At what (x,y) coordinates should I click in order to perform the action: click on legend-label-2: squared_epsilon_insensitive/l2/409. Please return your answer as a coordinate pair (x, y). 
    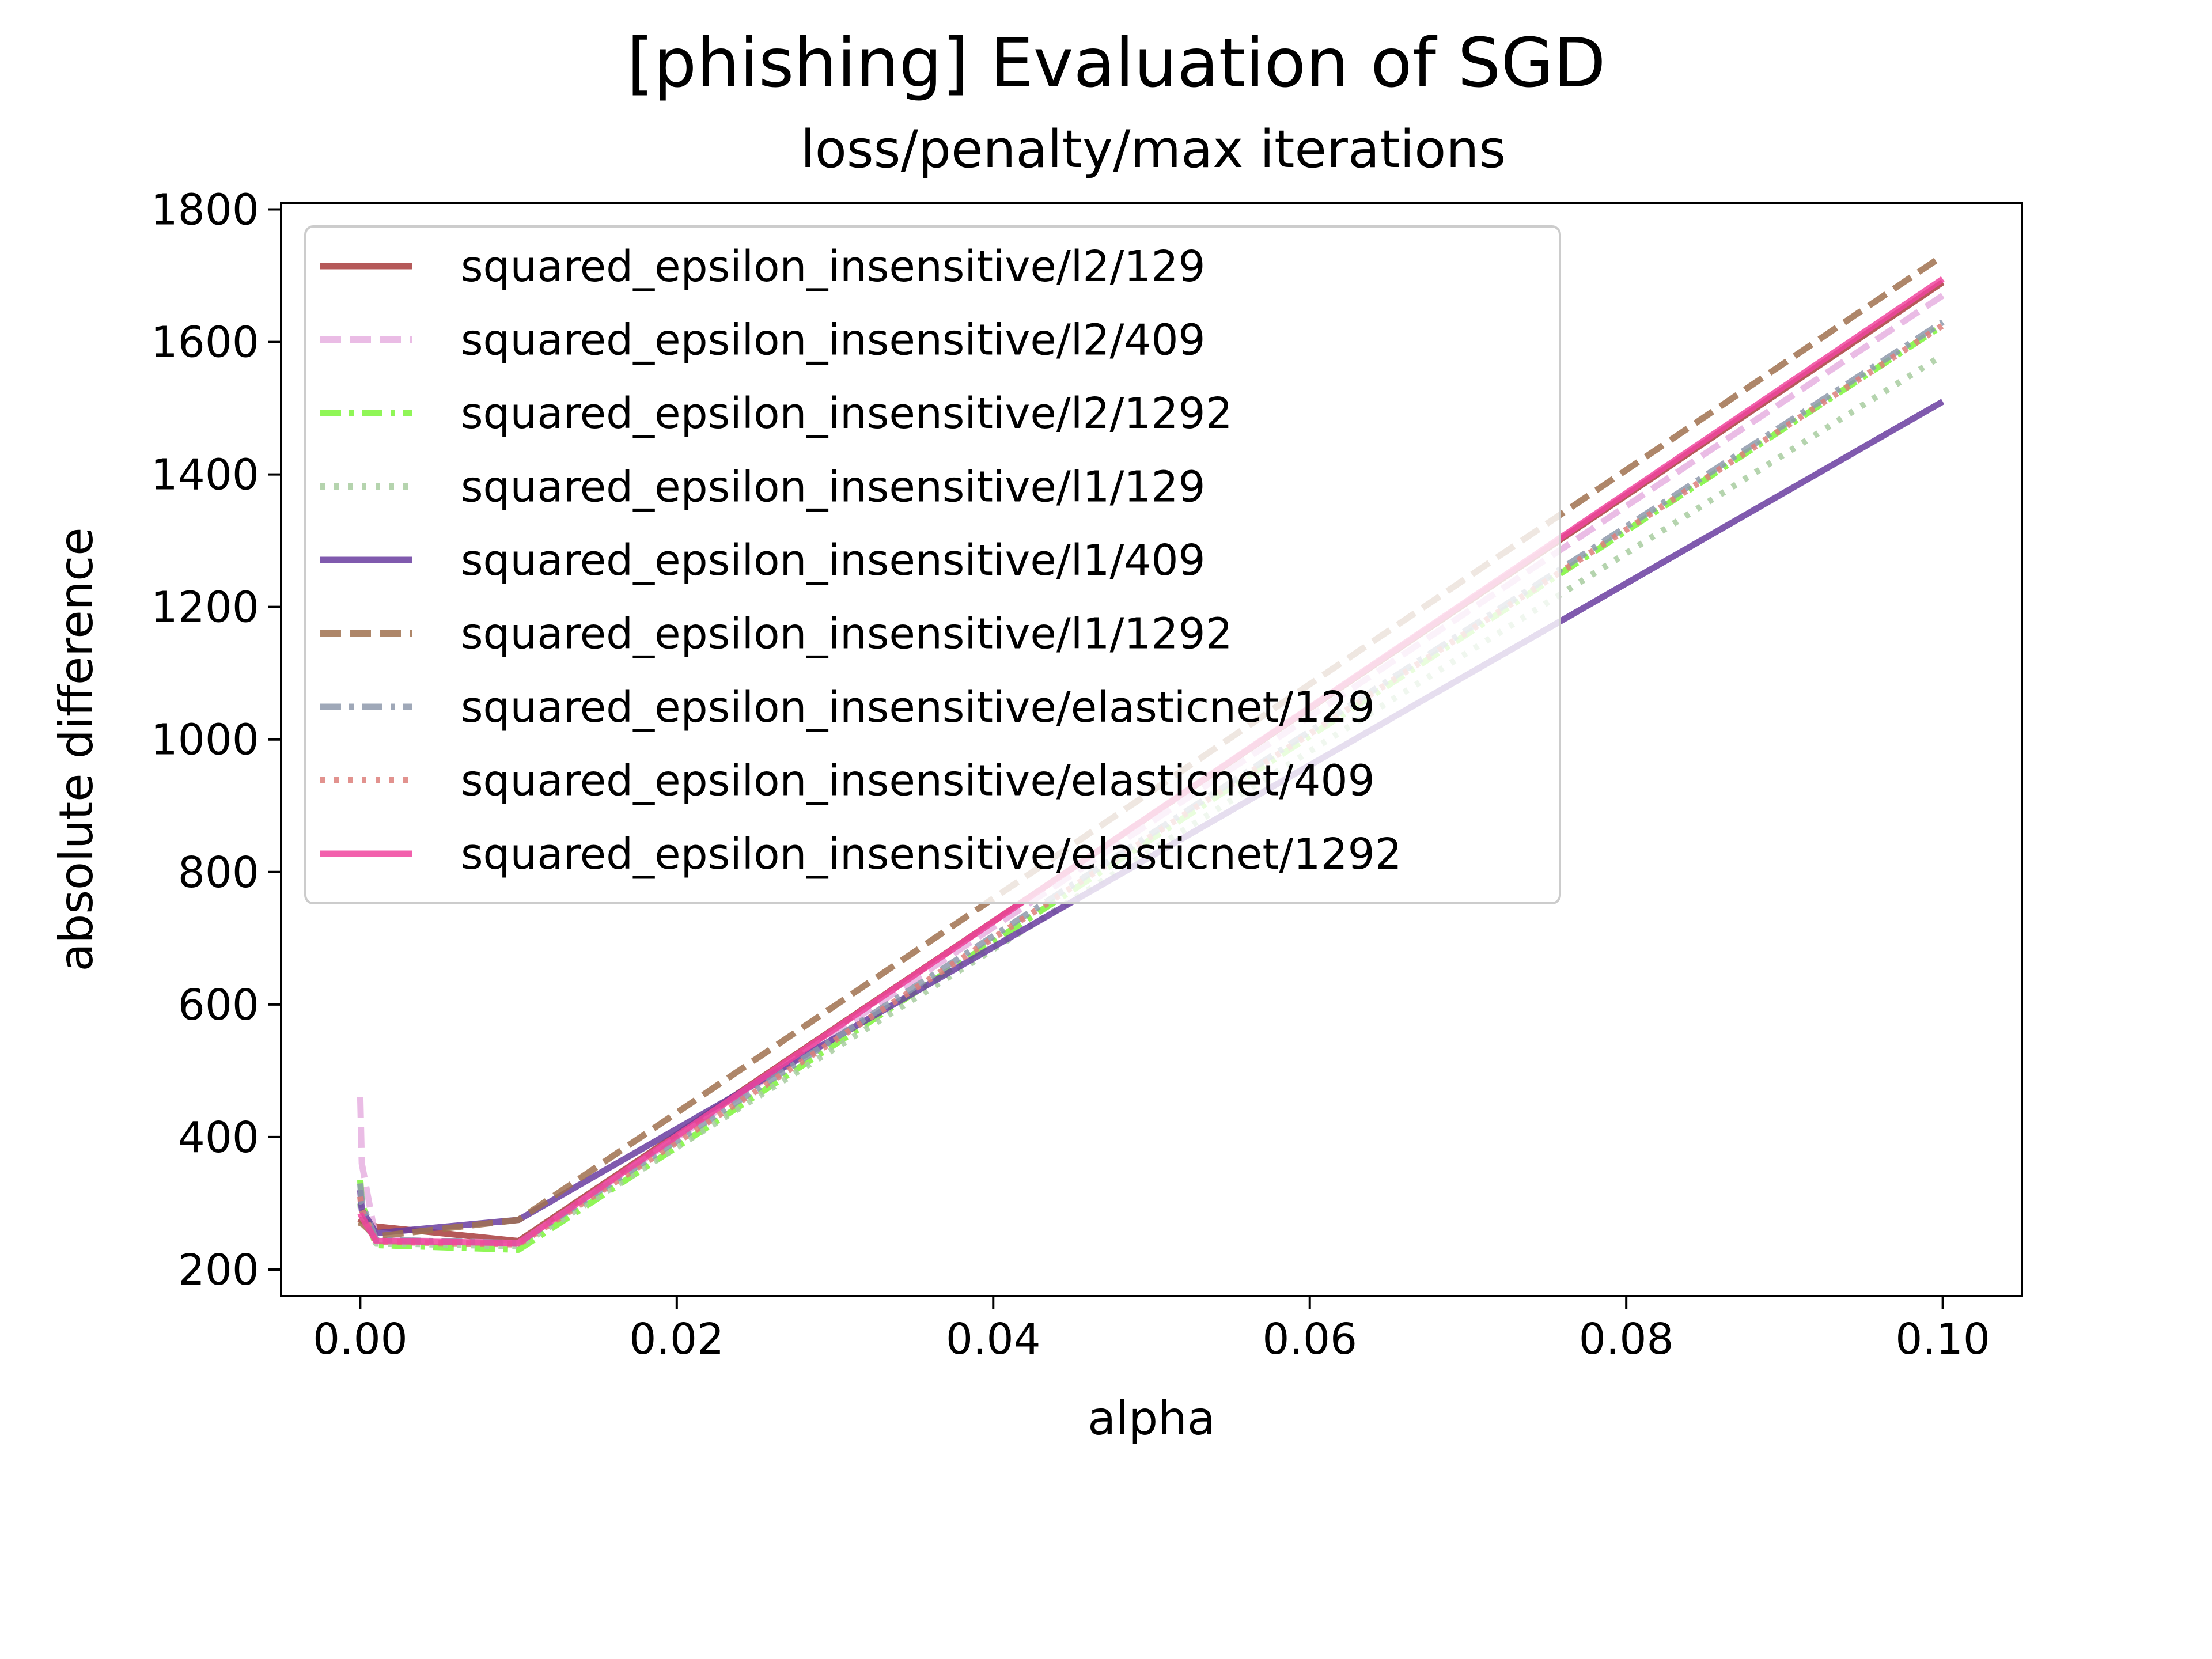
    Looking at the image, I should click on (833, 340).